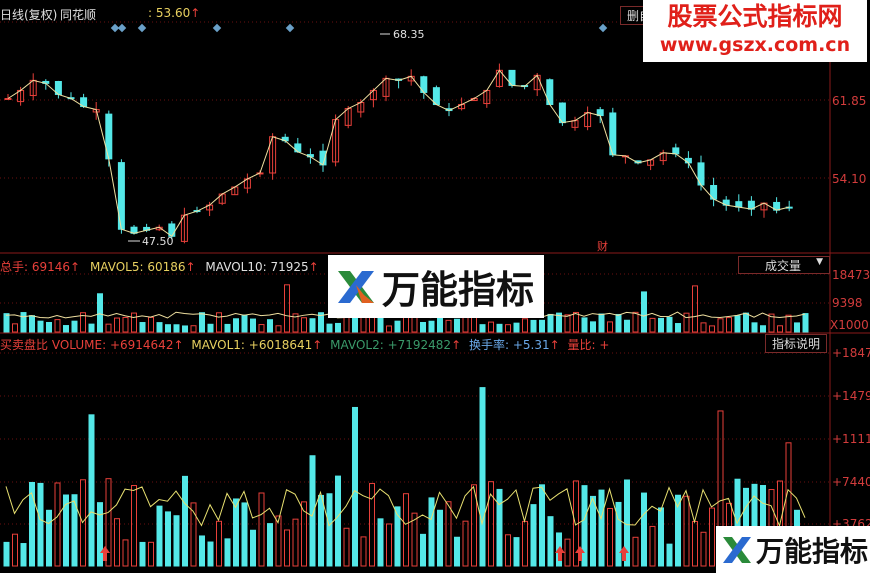 The width and height of the screenshot is (870, 573). Describe the element at coordinates (158, 241) in the screenshot. I see `low-label: 47.50` at that location.